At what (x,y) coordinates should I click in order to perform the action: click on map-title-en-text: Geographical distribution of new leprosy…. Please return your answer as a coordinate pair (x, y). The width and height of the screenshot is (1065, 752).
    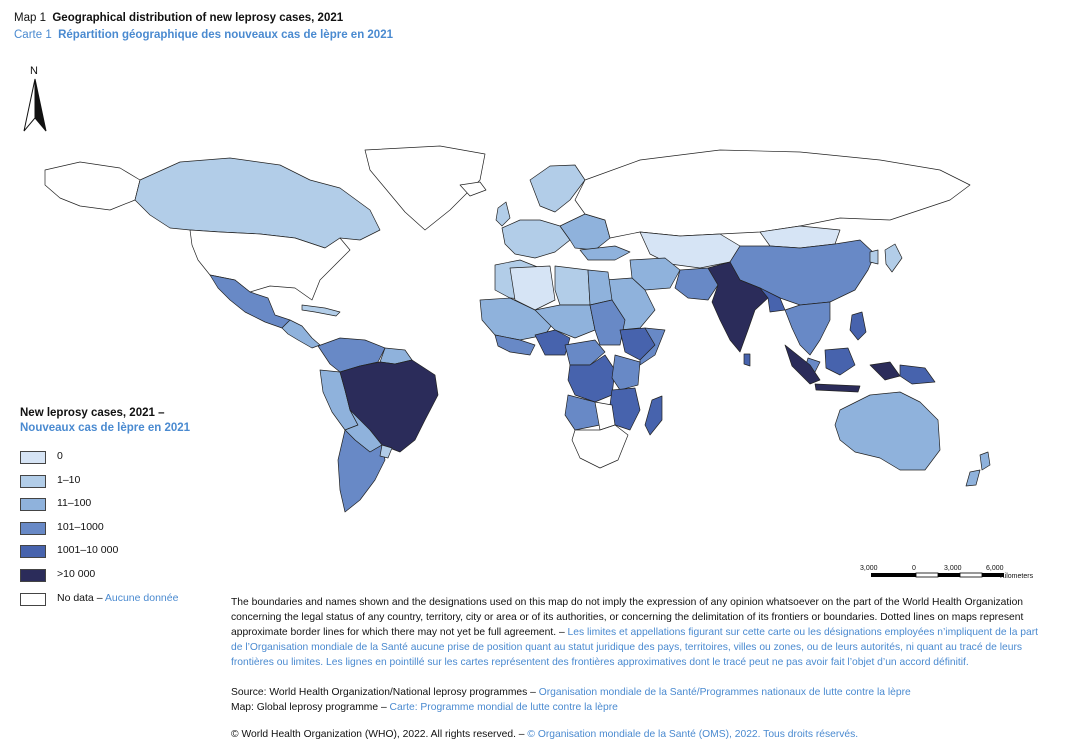
    Looking at the image, I should click on (198, 18).